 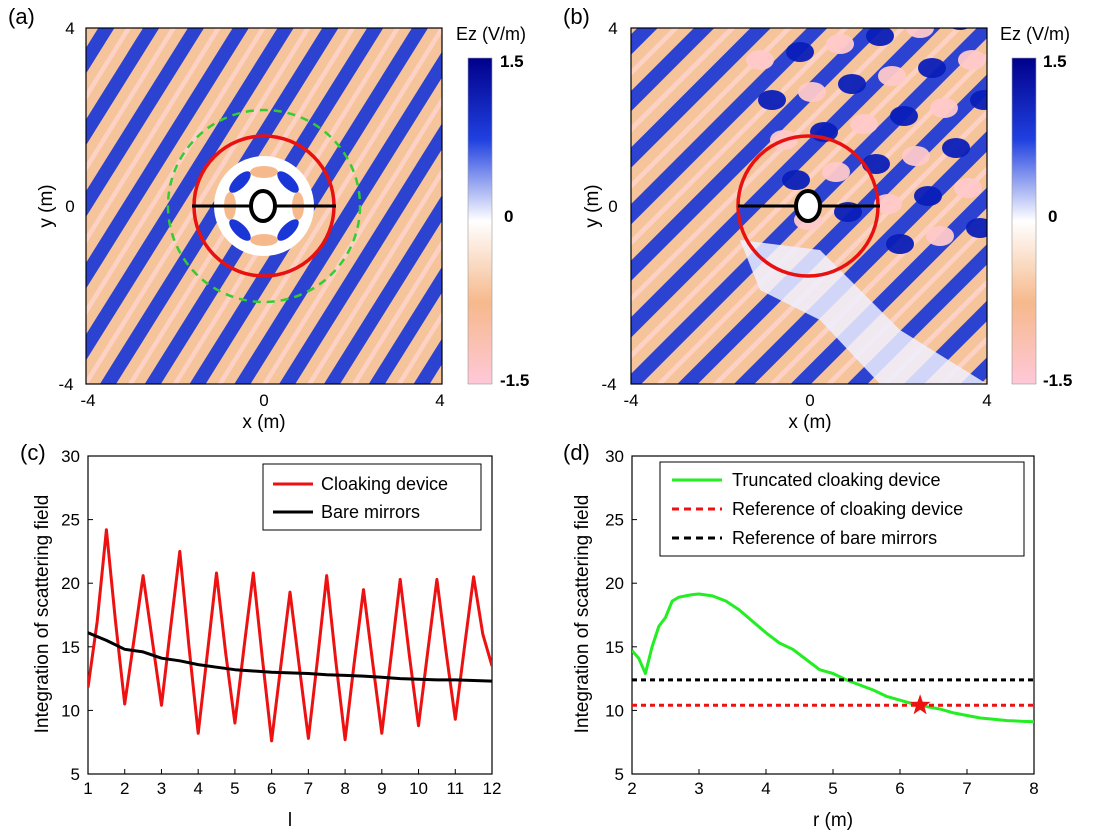 What do you see at coordinates (69, 206) in the screenshot?
I see `panel-a-ytick: 0` at bounding box center [69, 206].